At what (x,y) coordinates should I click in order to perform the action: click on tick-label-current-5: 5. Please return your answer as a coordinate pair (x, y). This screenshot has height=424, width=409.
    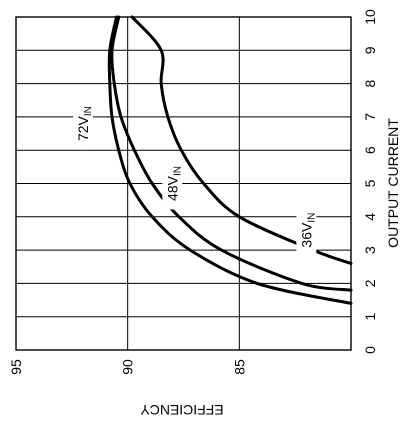
    Looking at the image, I should click on (370, 183).